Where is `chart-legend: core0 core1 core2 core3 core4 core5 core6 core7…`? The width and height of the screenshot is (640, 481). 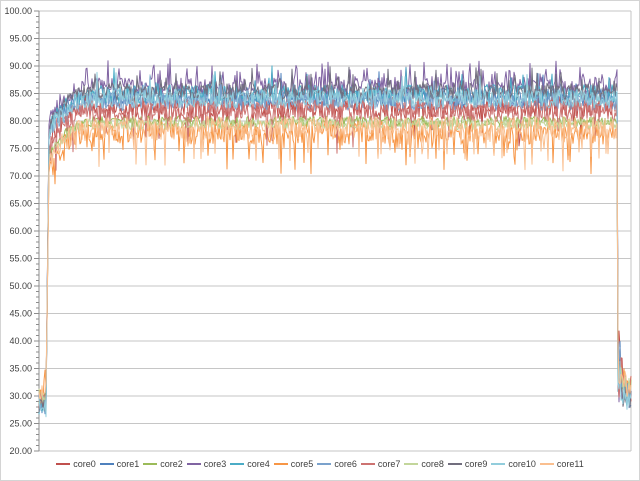 chart-legend: core0 core1 core2 core3 core4 core5 core6 core7… is located at coordinates (320, 464).